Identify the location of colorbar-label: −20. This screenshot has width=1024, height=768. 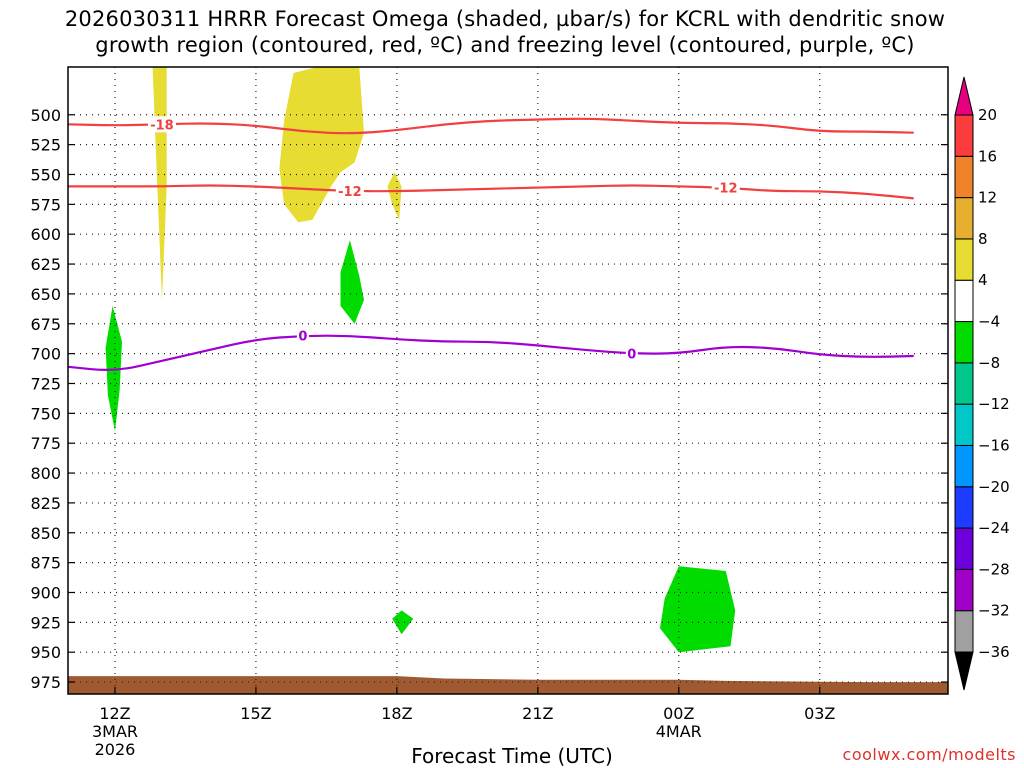
(994, 487).